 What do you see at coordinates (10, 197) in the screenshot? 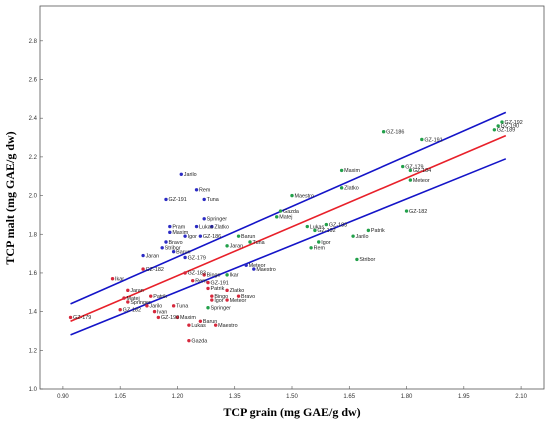
I see `y-axis-title: TCP malt (mg GAE/g dw)` at bounding box center [10, 197].